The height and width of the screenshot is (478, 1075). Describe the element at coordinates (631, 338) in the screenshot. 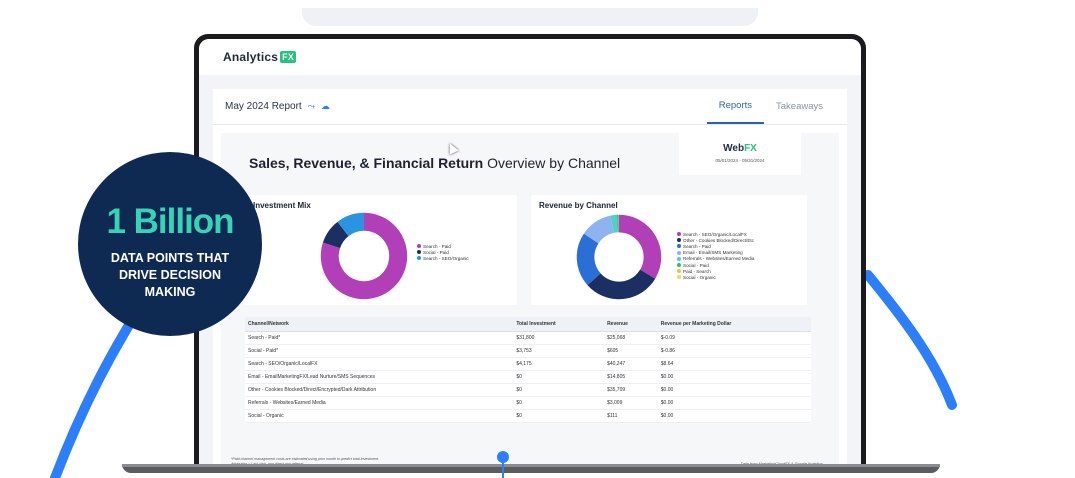

I see `cell: $25,068` at that location.